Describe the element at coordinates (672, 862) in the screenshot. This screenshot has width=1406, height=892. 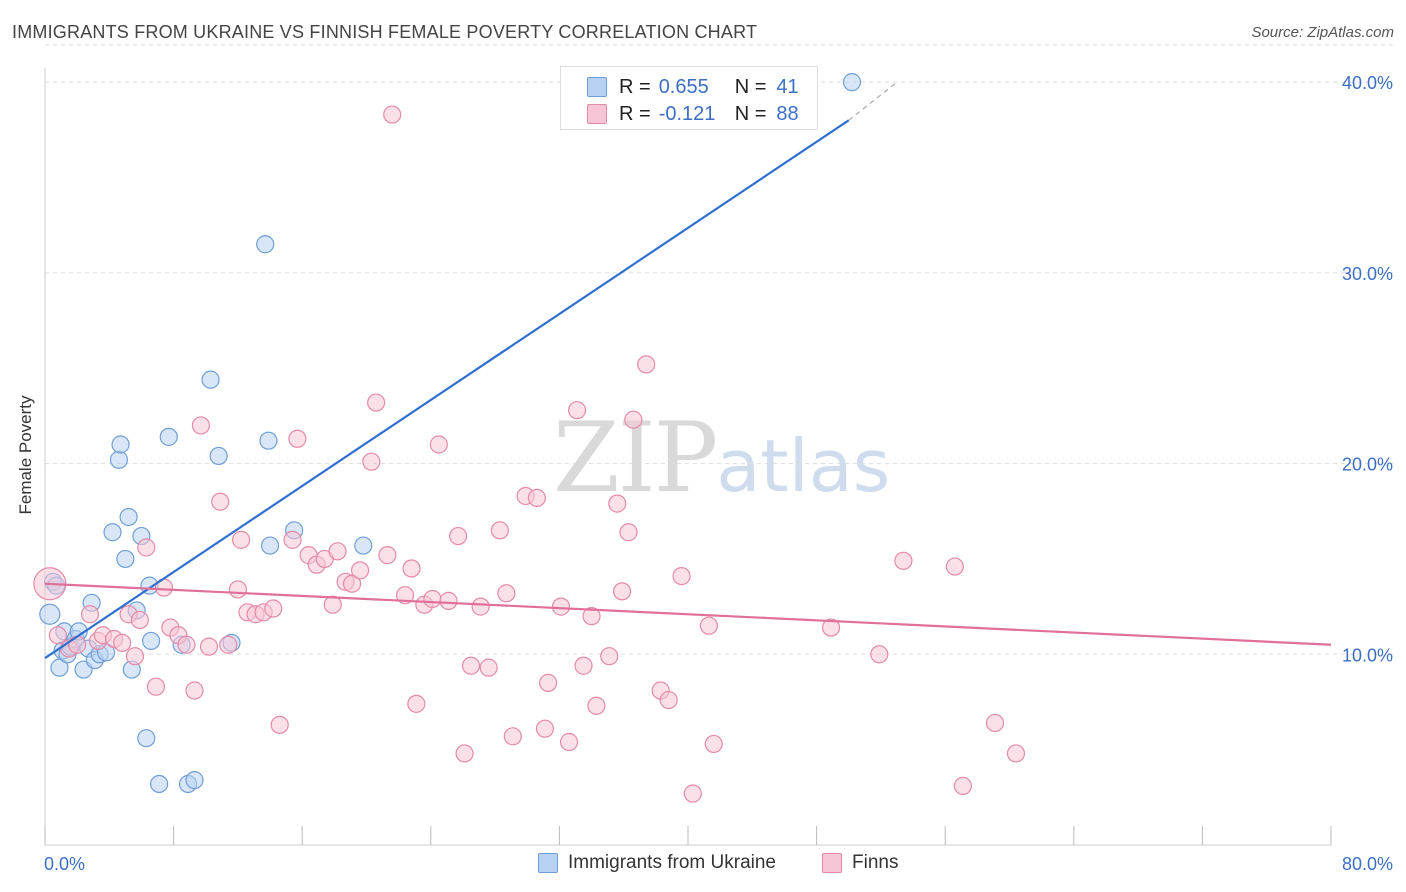
I see `legend-label-ukraine: Immigrants from Ukraine` at that location.